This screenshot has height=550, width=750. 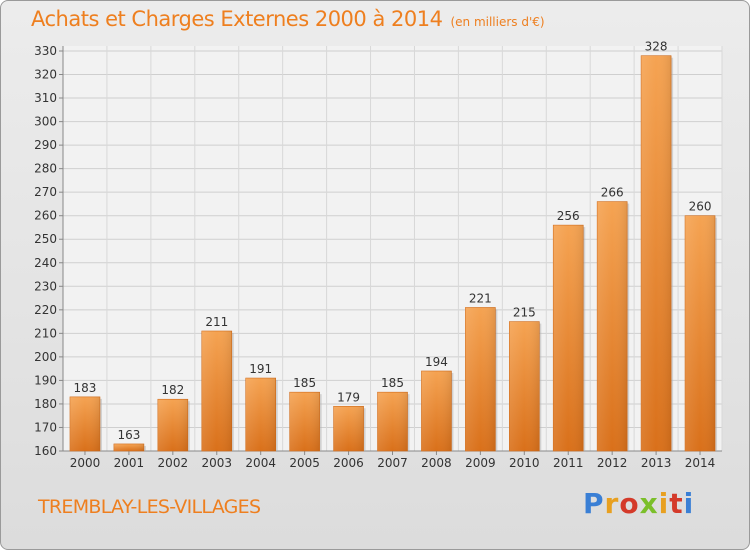 What do you see at coordinates (524, 313) in the screenshot?
I see `value-label-2010: 215` at bounding box center [524, 313].